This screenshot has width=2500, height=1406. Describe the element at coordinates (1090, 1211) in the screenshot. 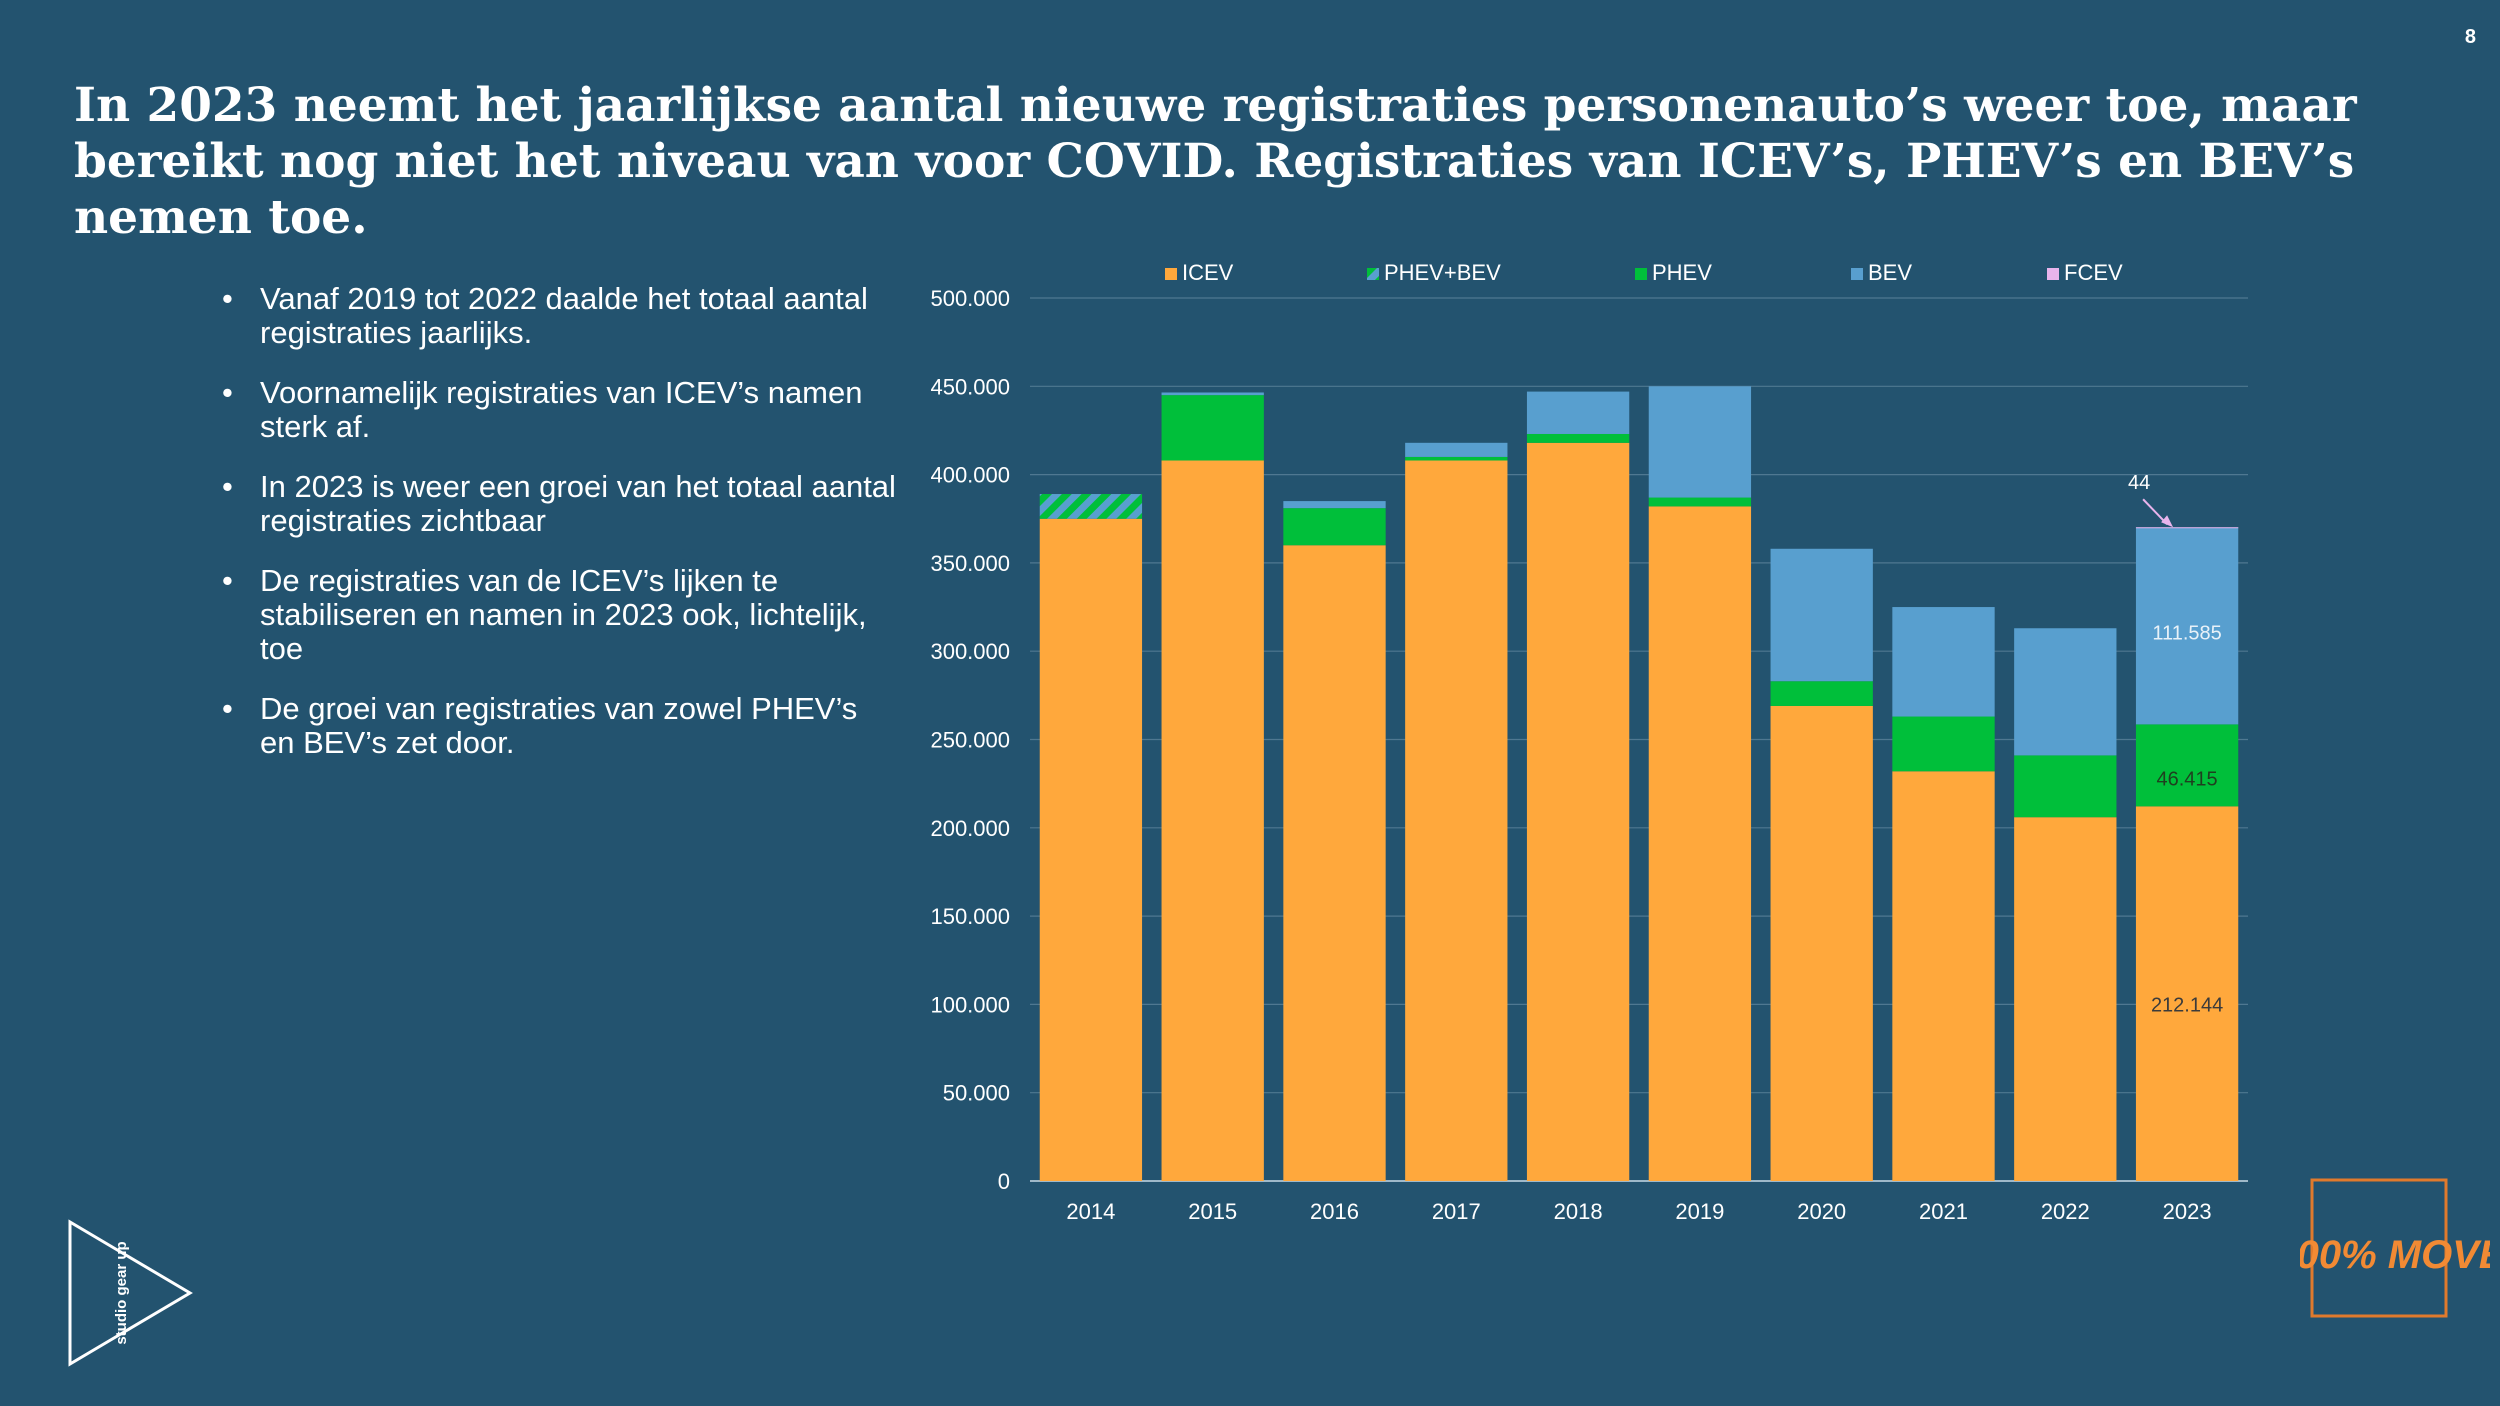

I see `x-tick-label: 2014` at that location.